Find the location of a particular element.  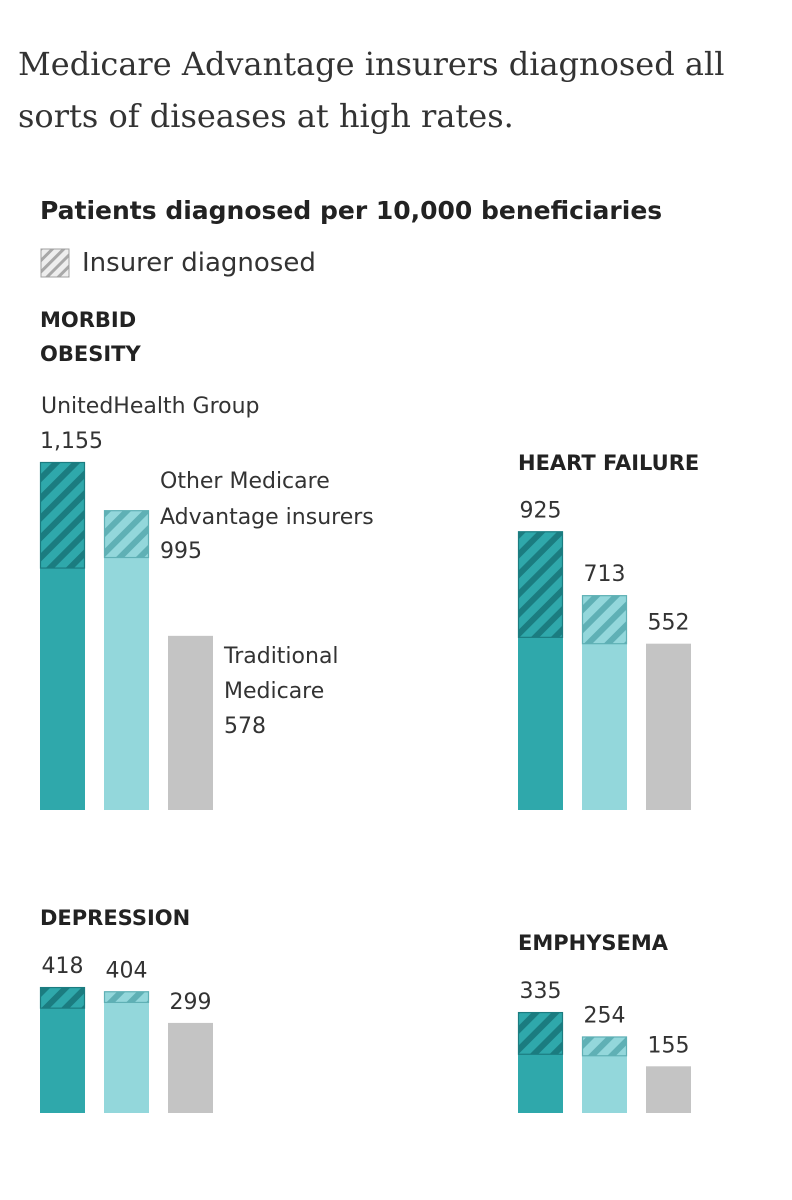

bar-name-label: Other Medicare is located at coordinates (245, 481).